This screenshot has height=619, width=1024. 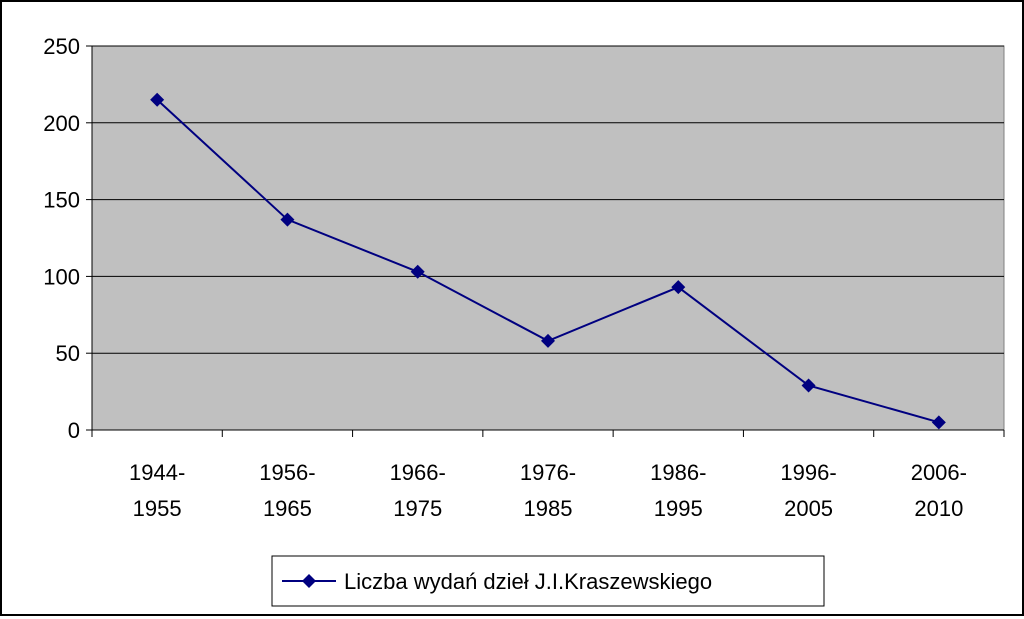 What do you see at coordinates (417, 508) in the screenshot?
I see `x-tick-label: 1975` at bounding box center [417, 508].